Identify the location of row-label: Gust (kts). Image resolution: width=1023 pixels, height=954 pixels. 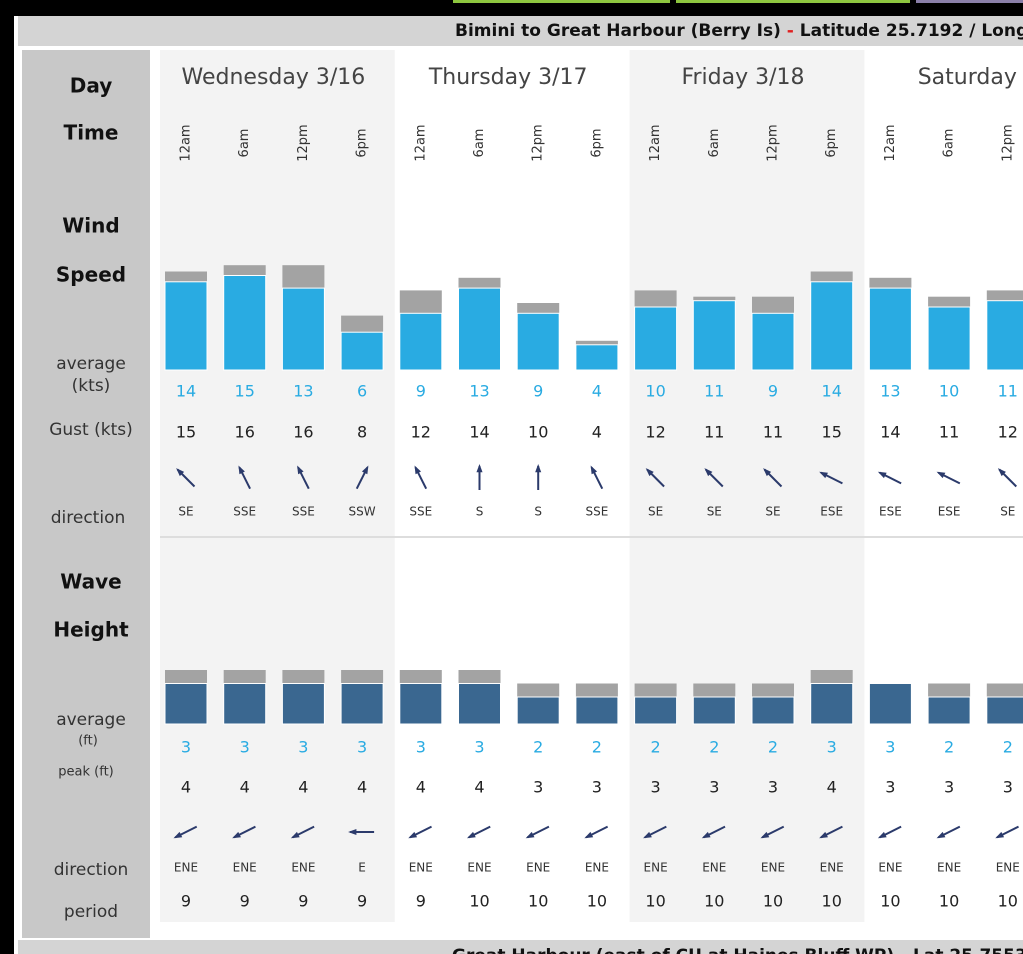
(91, 430).